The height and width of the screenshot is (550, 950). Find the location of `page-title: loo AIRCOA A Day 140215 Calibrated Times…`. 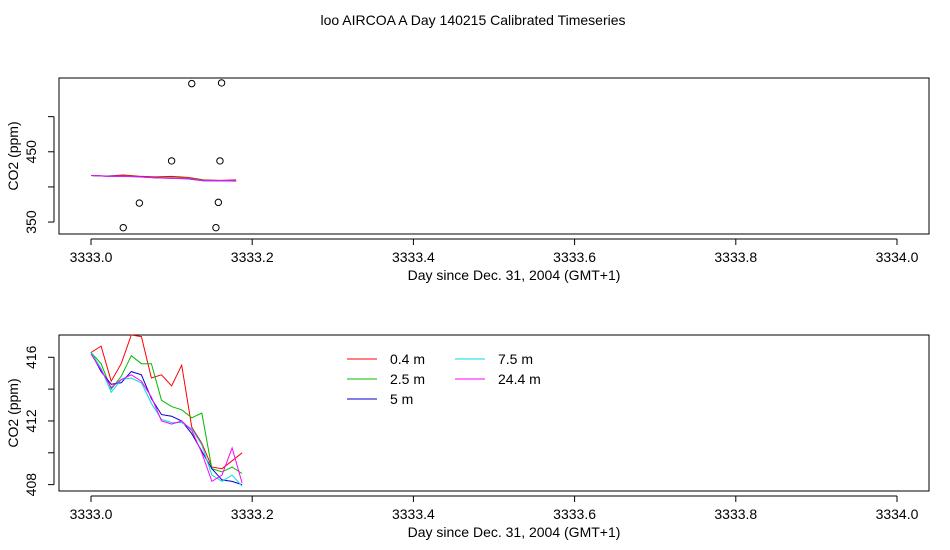

page-title: loo AIRCOA A Day 140215 Calibrated Times… is located at coordinates (472, 20).